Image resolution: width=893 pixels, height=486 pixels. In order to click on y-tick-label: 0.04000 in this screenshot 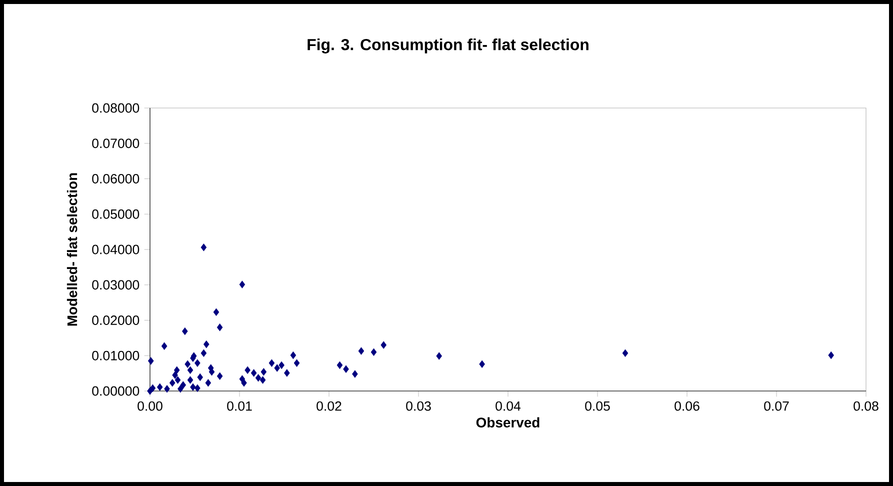, I will do `click(116, 249)`.